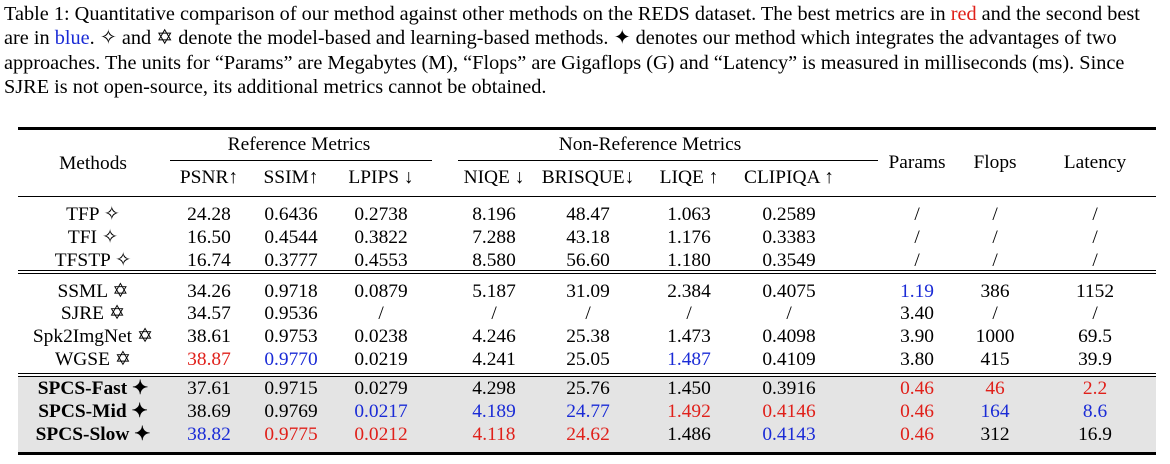  Describe the element at coordinates (995, 388) in the screenshot. I see `cell-flops: 46` at that location.